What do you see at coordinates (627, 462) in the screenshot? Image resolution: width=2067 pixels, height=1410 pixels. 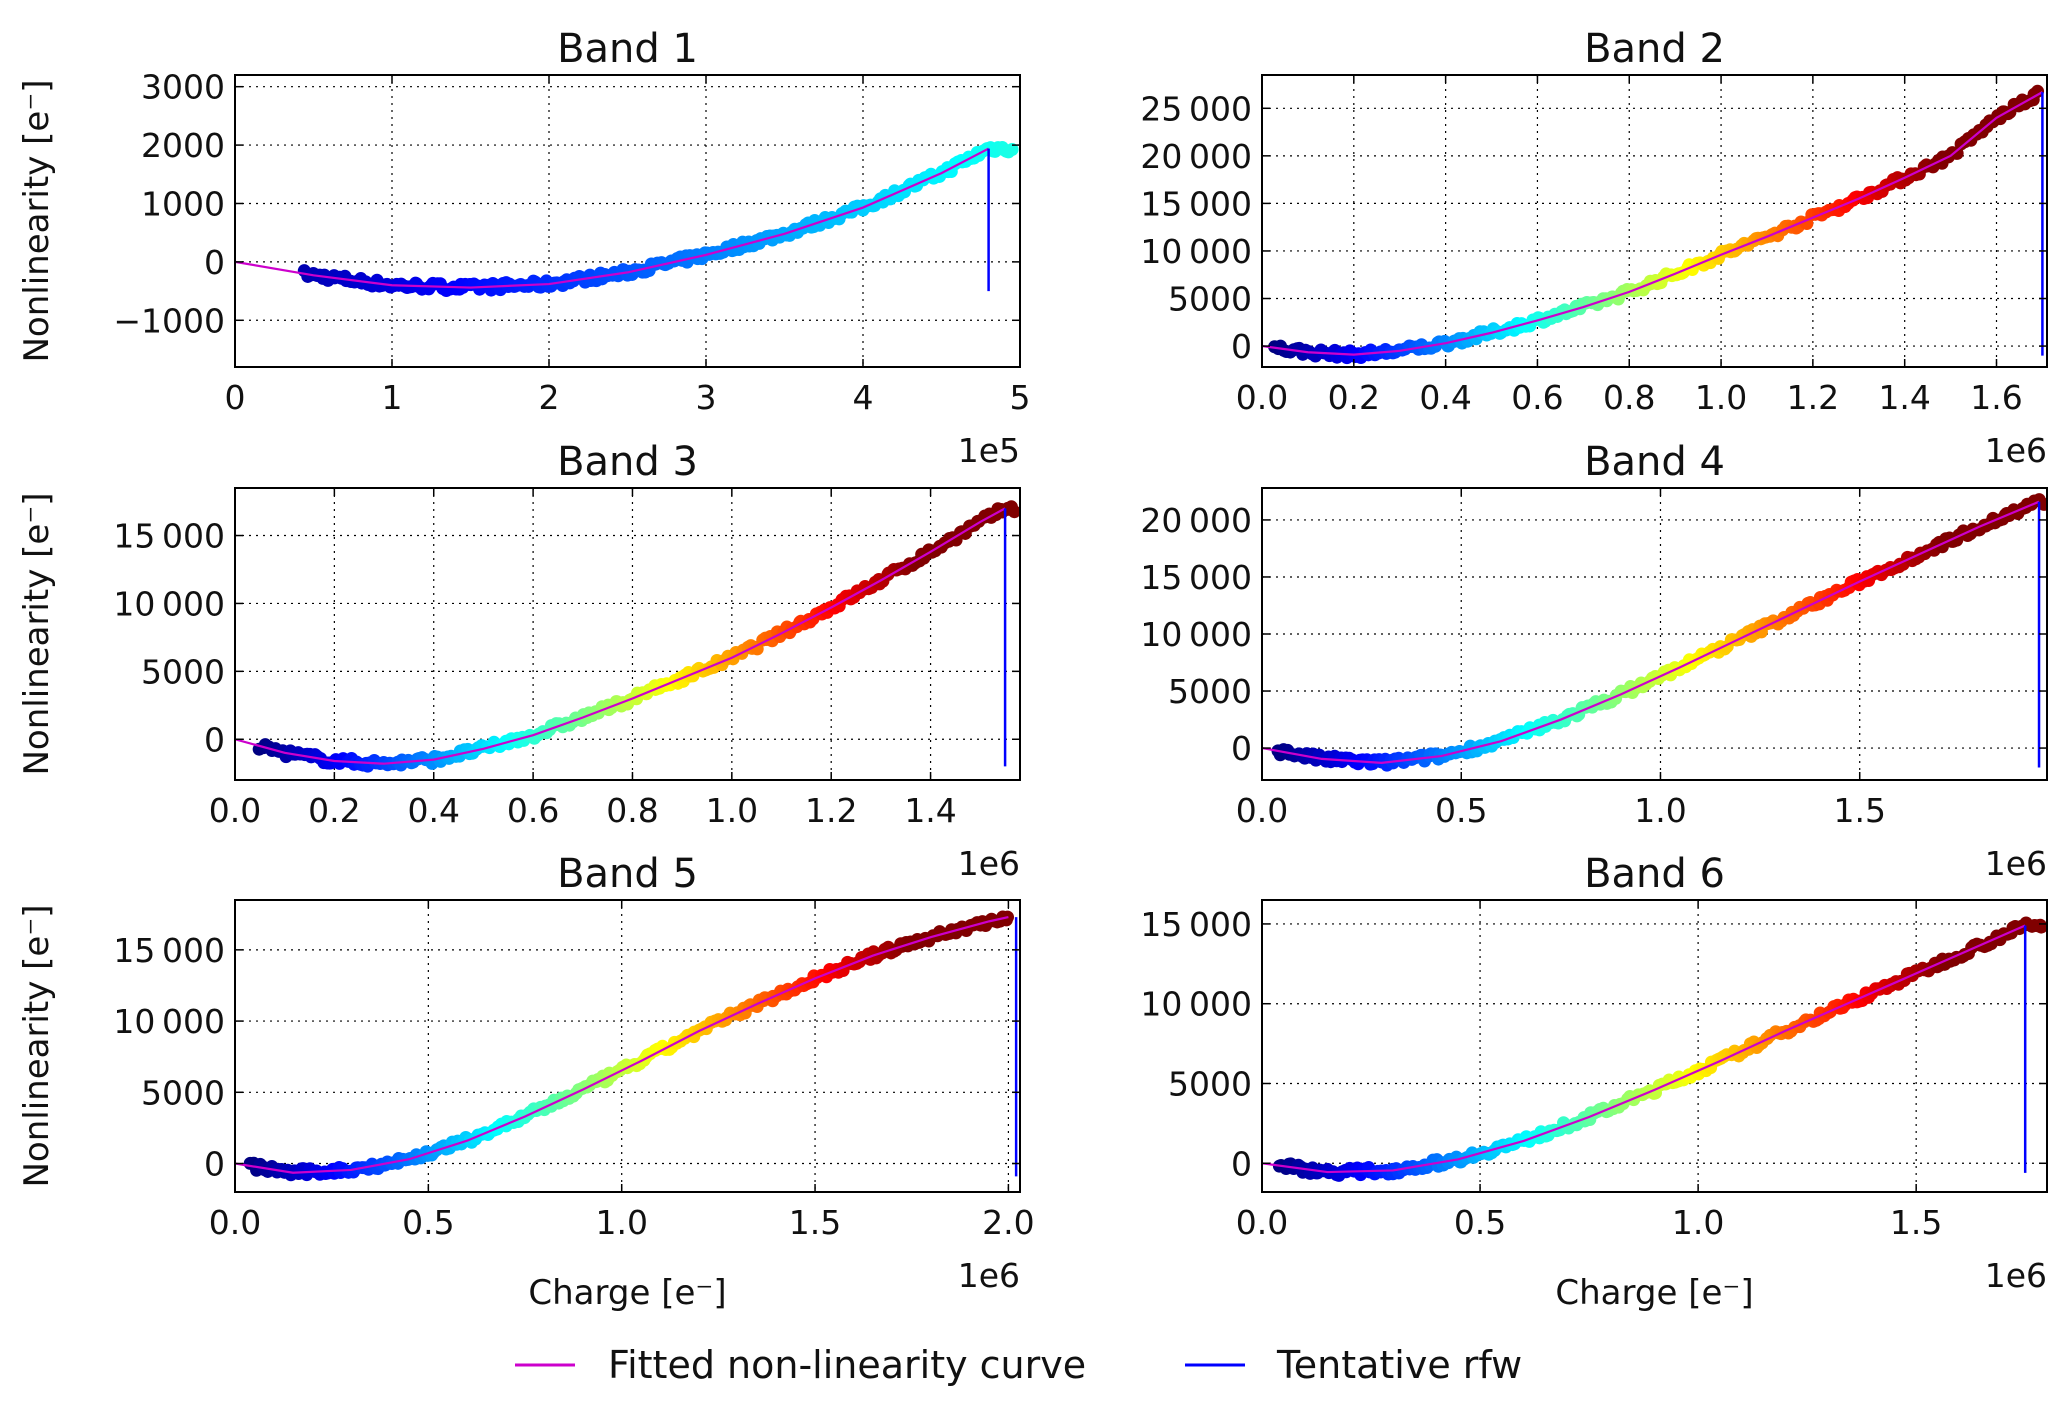 I see `panel-title: Band 3` at bounding box center [627, 462].